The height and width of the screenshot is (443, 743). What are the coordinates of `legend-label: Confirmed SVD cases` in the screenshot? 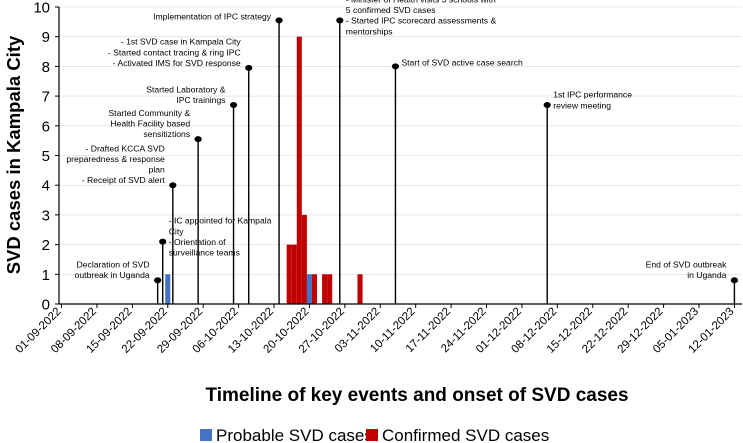 It's located at (465, 434).